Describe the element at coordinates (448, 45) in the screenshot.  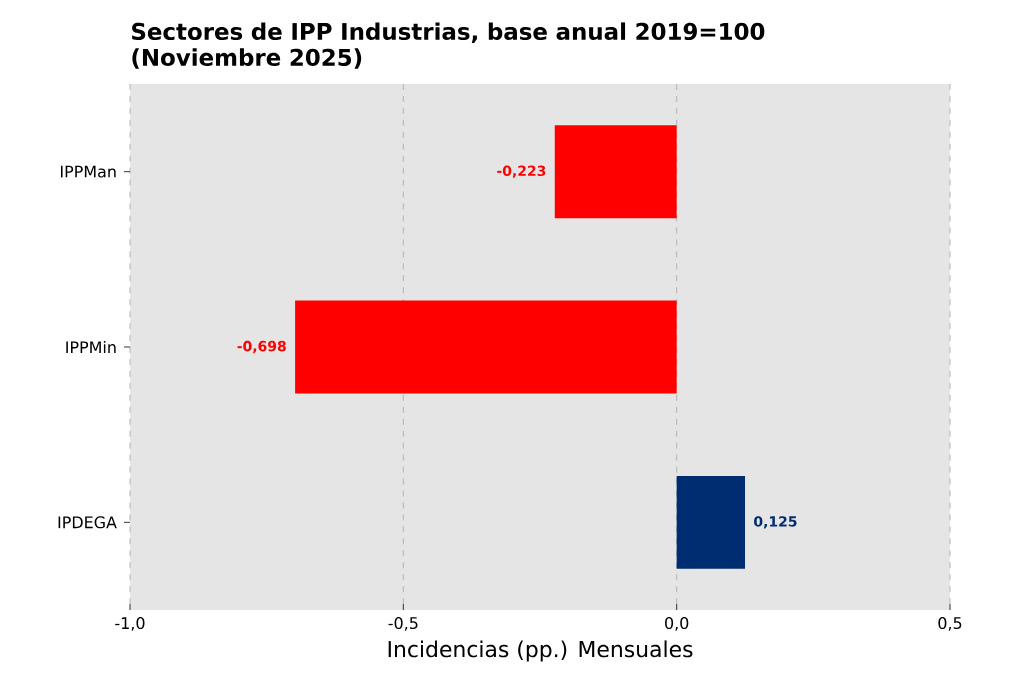
I see `chart-title: Sectores de IPP Industrias, base anual 2019=100 (Noviembre 2025)` at that location.